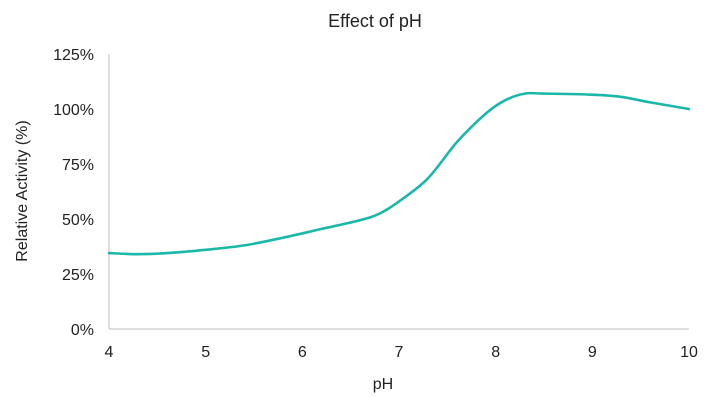  Describe the element at coordinates (383, 384) in the screenshot. I see `x-axis-label: pH` at that location.